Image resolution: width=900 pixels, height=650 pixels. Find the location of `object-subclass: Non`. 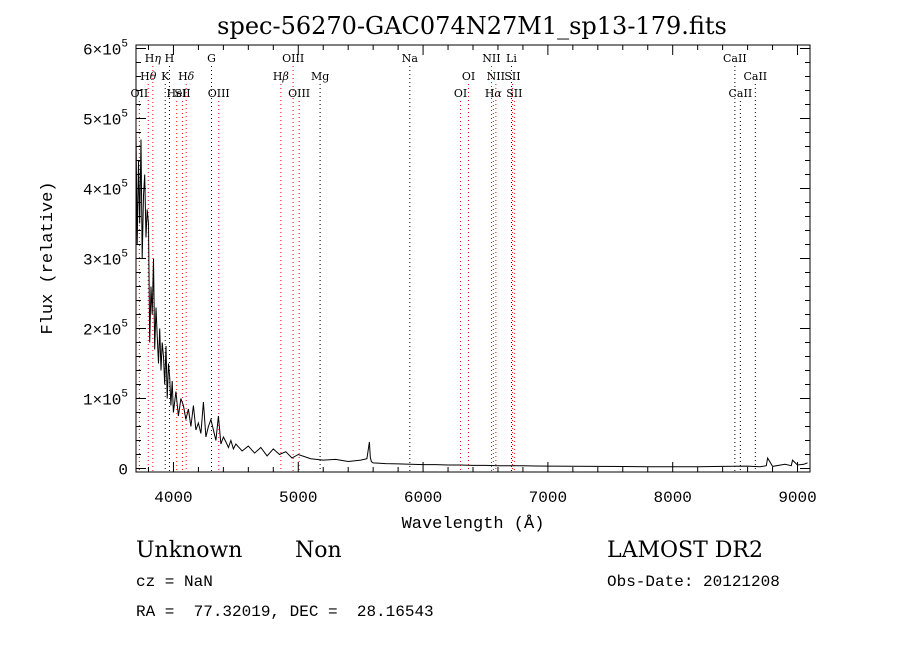

object-subclass: Non is located at coordinates (318, 550).